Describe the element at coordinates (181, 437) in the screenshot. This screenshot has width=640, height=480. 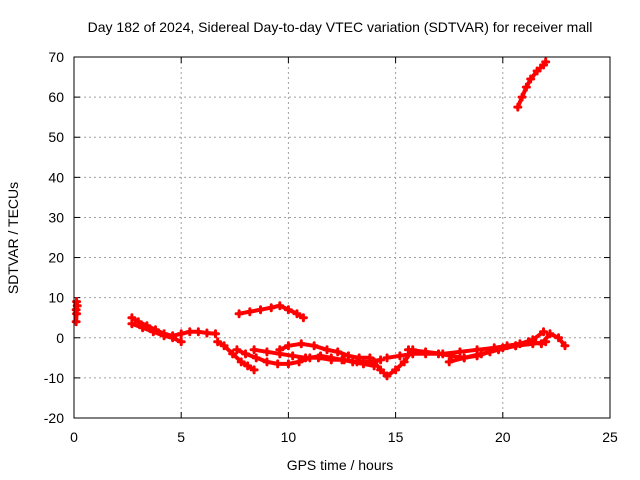
I see `x-tick-label: 5` at that location.